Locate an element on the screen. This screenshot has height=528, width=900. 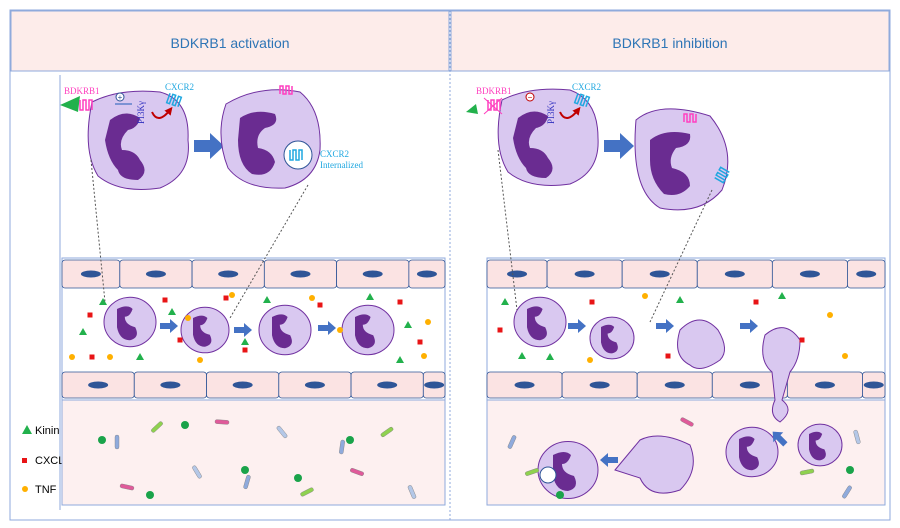
transmigrating-neutrophil is located at coordinates (781, 375).